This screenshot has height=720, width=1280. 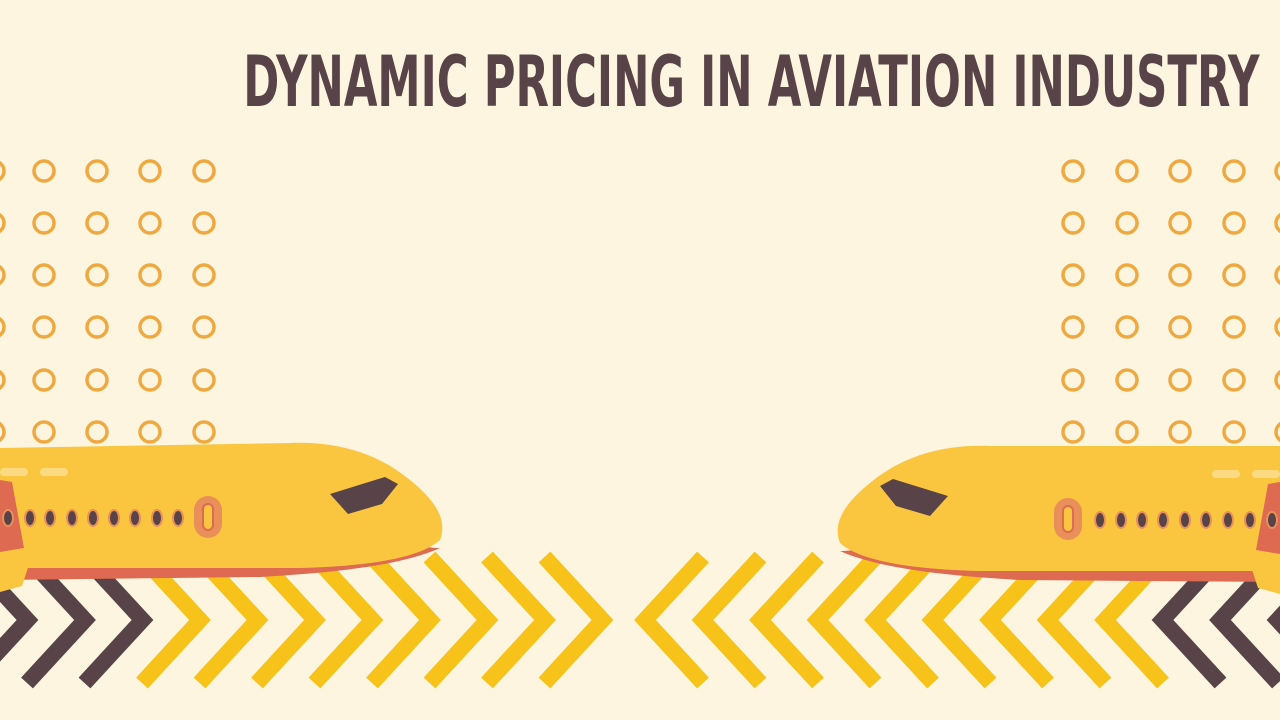 I want to click on plane-left-wing, so click(x=17, y=569).